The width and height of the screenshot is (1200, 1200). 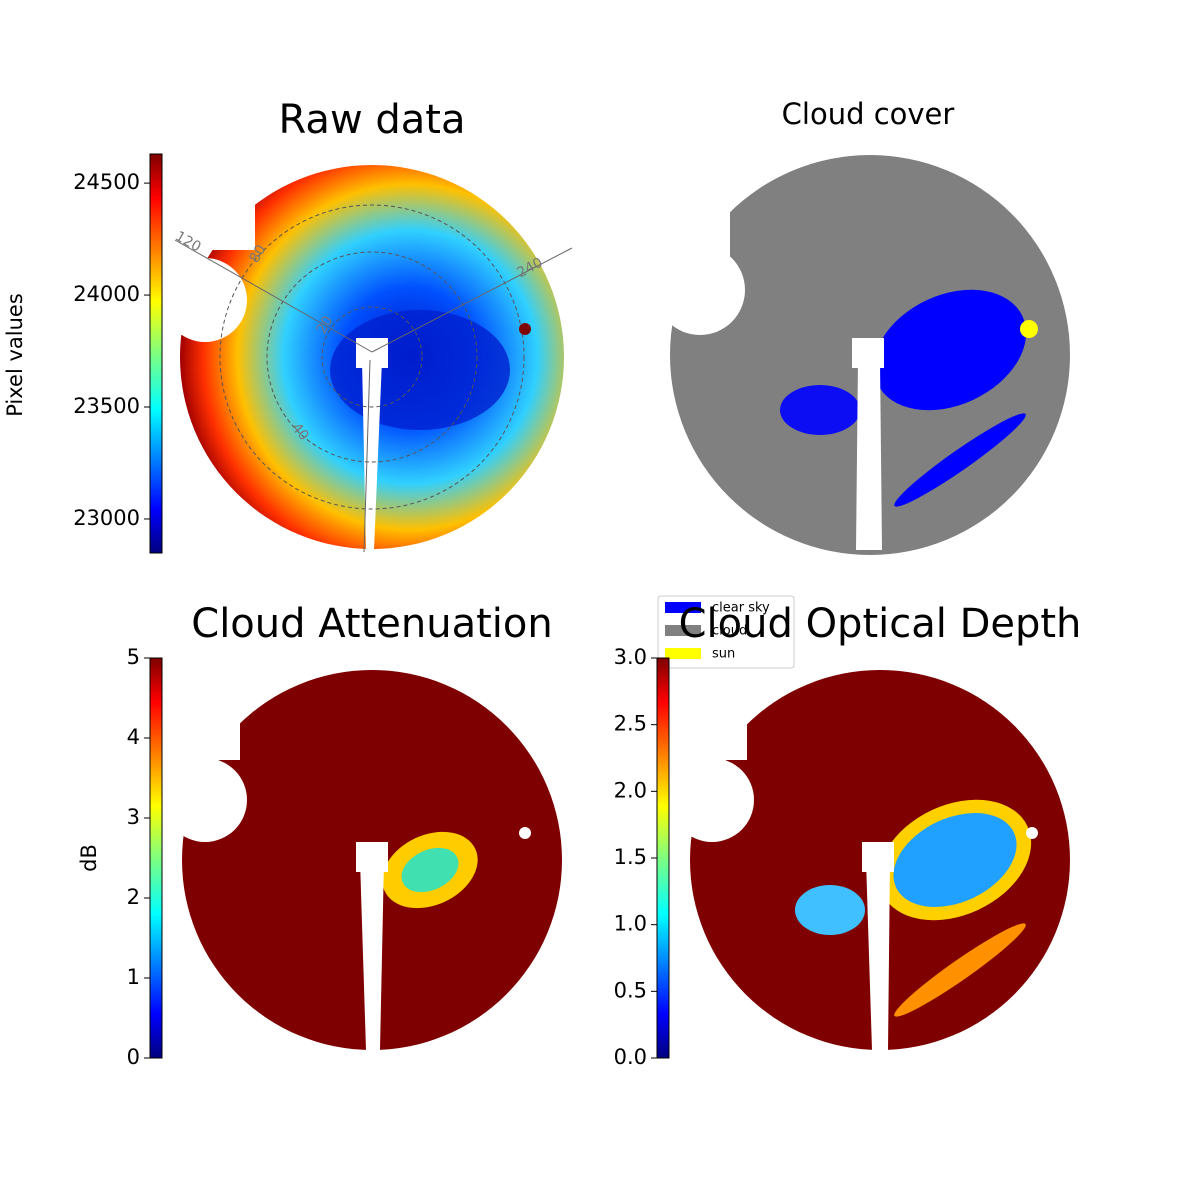 I want to click on colorbar-tick-label: 1.5, so click(x=630, y=857).